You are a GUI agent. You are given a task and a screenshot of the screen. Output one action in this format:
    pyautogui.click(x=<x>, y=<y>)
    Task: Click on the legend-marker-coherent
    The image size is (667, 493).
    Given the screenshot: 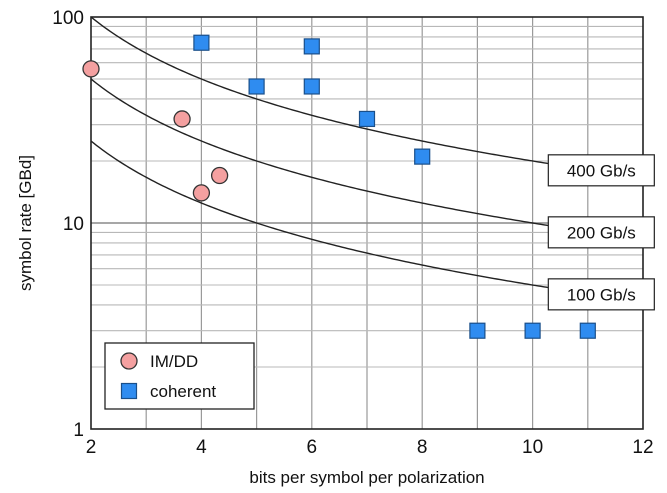 What is the action you would take?
    pyautogui.click(x=129, y=391)
    